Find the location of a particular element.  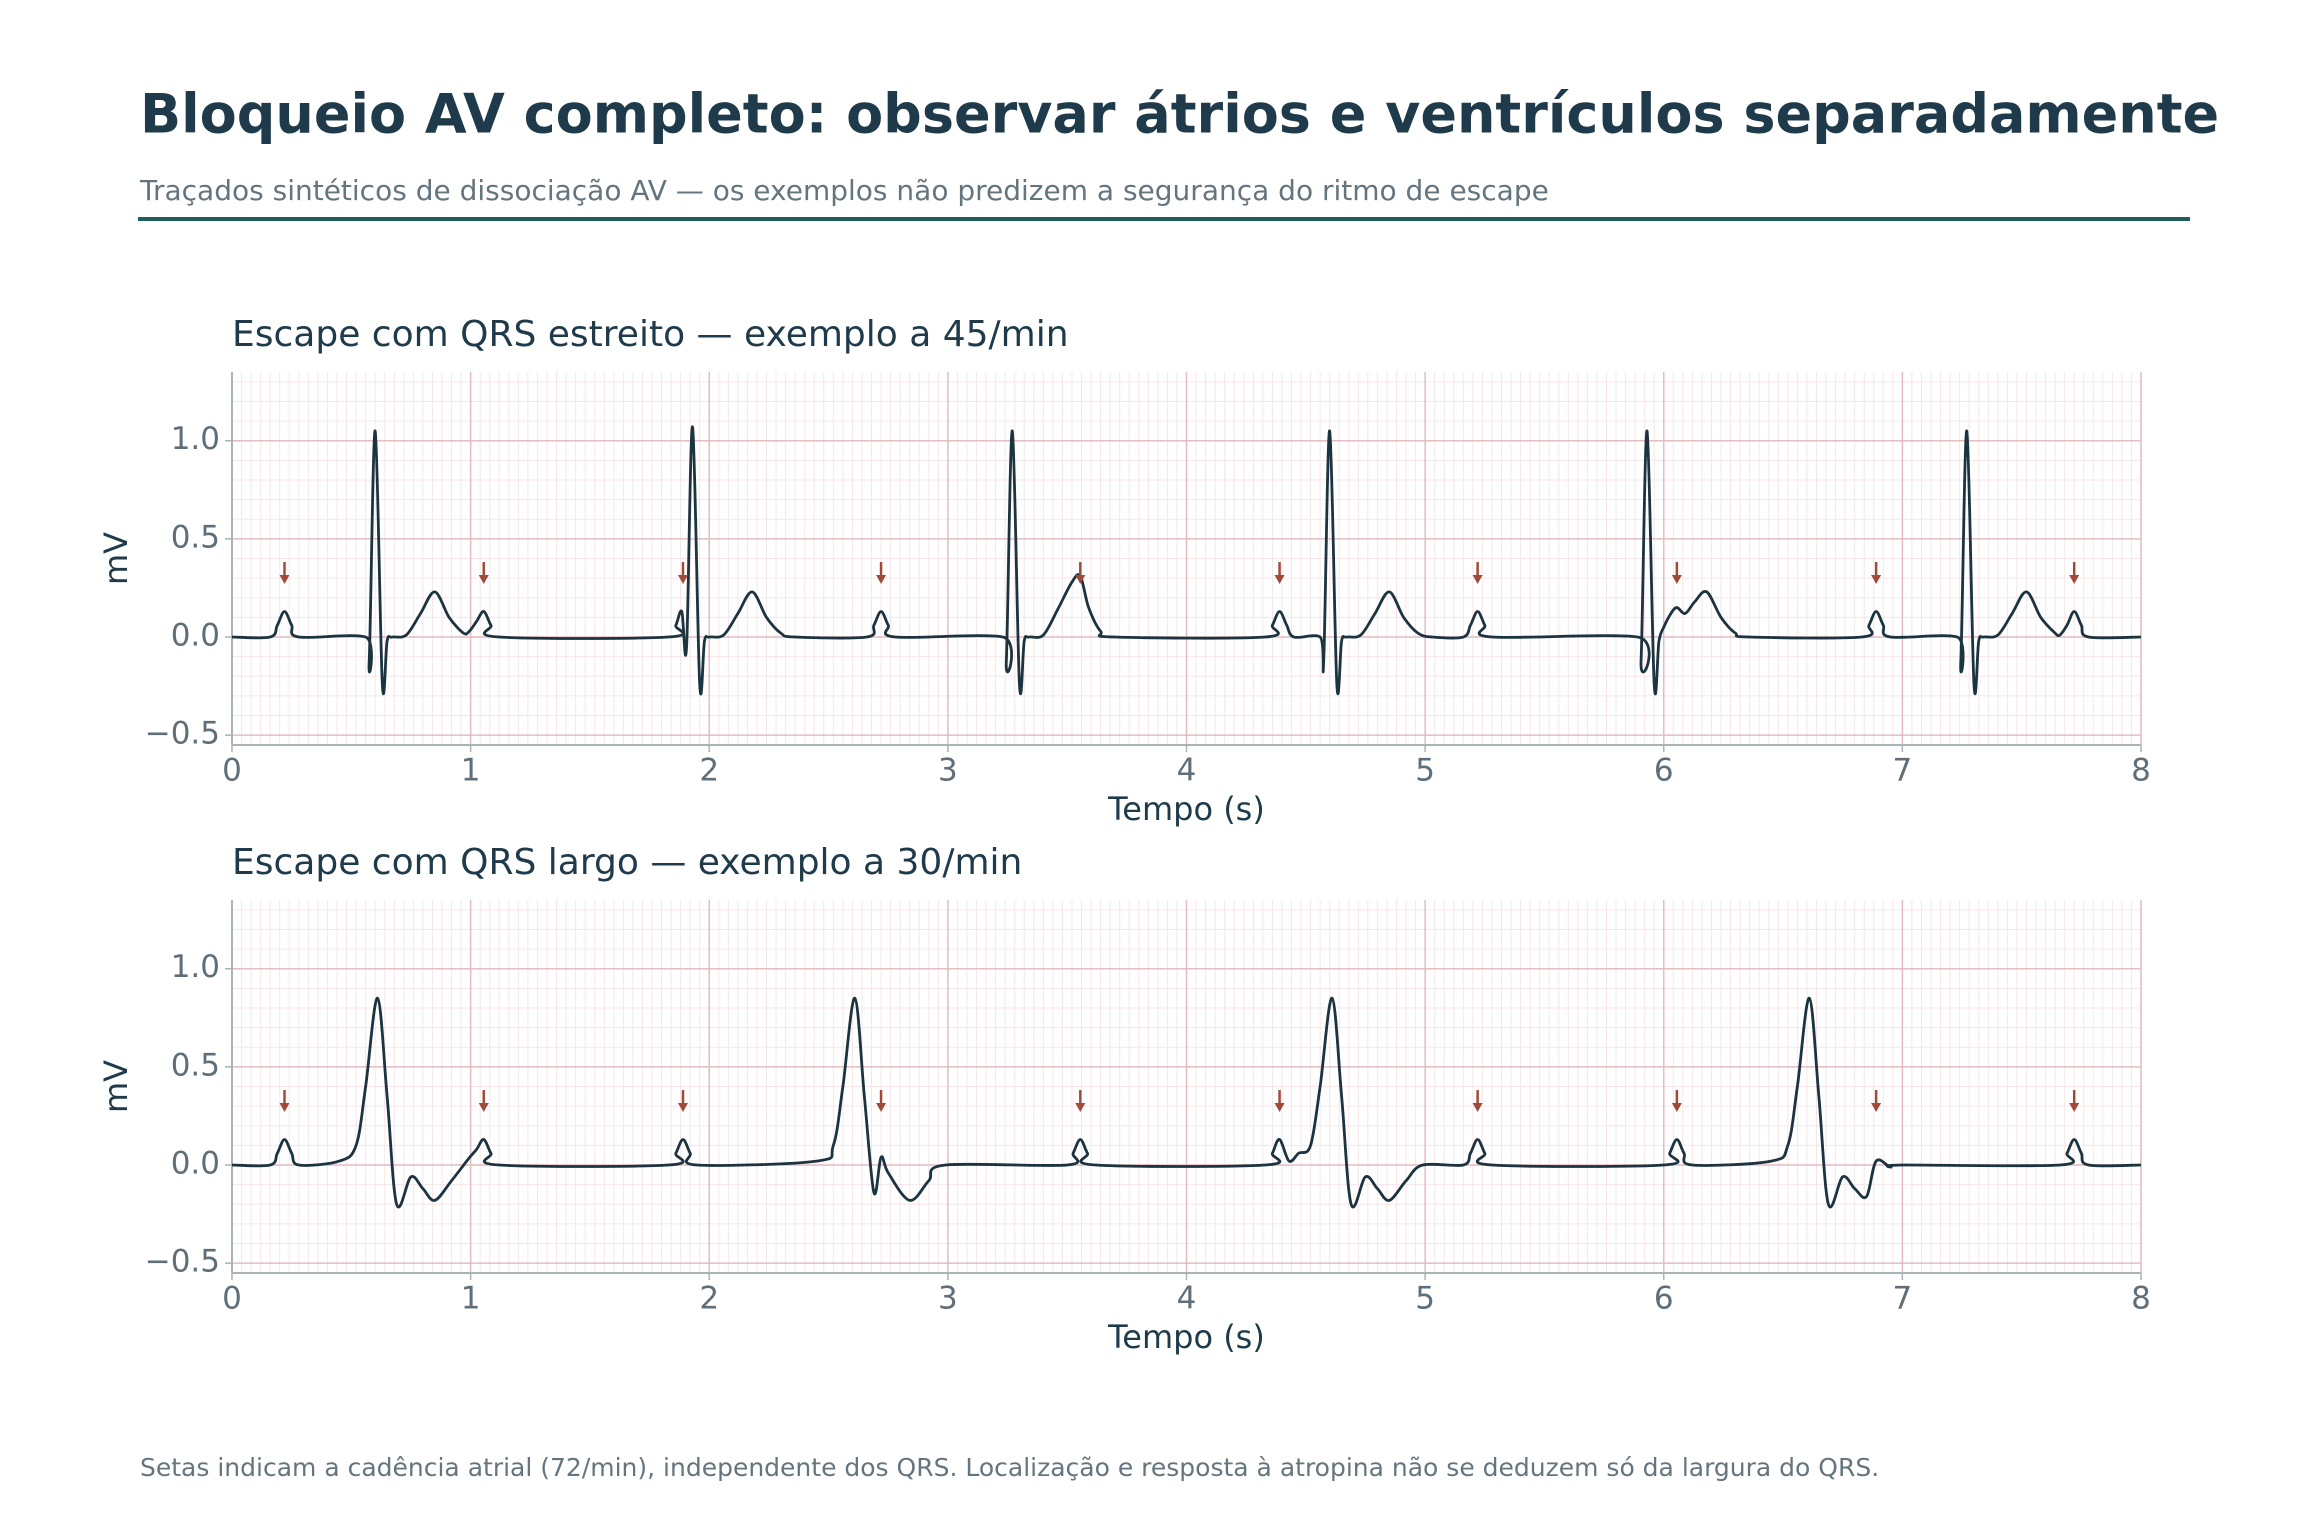

panel-title: Escape com QRS largo — exemplo a 30/min is located at coordinates (627, 862).